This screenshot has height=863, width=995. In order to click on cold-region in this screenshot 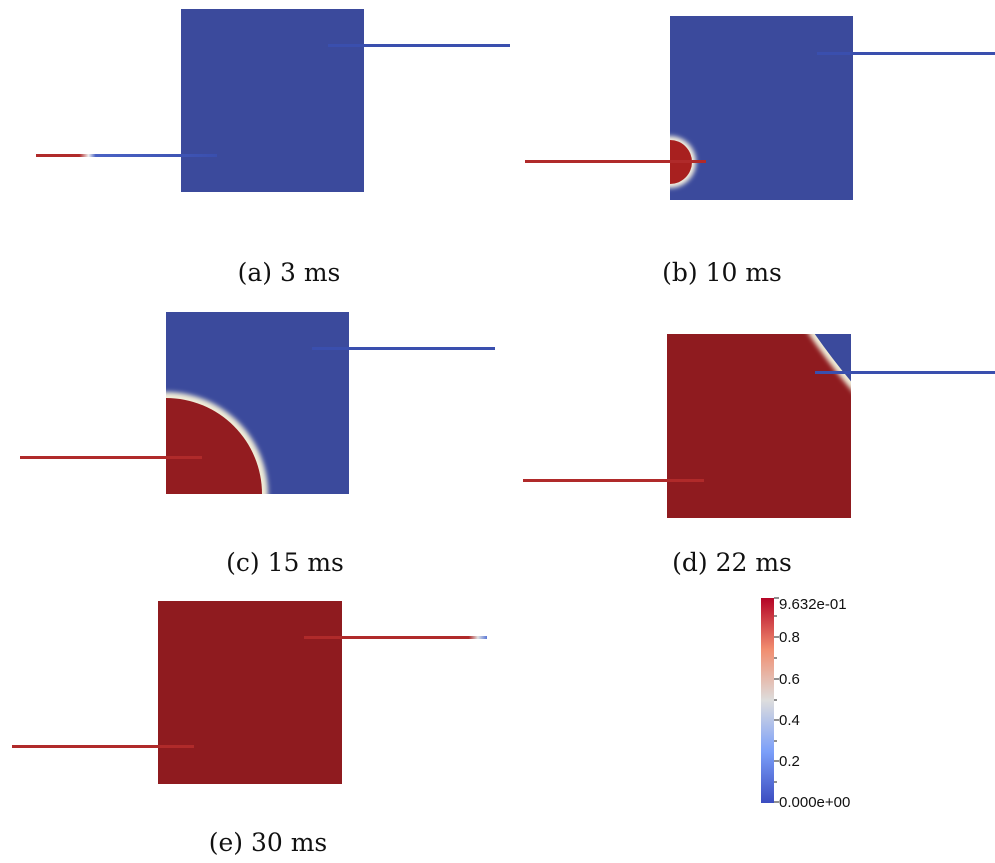, I will do `click(832, 358)`.